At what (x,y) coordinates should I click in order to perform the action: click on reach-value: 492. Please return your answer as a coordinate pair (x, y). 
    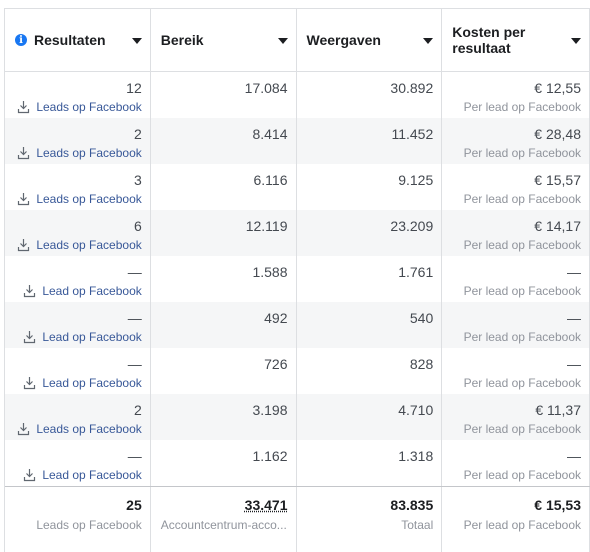
    Looking at the image, I should click on (276, 318).